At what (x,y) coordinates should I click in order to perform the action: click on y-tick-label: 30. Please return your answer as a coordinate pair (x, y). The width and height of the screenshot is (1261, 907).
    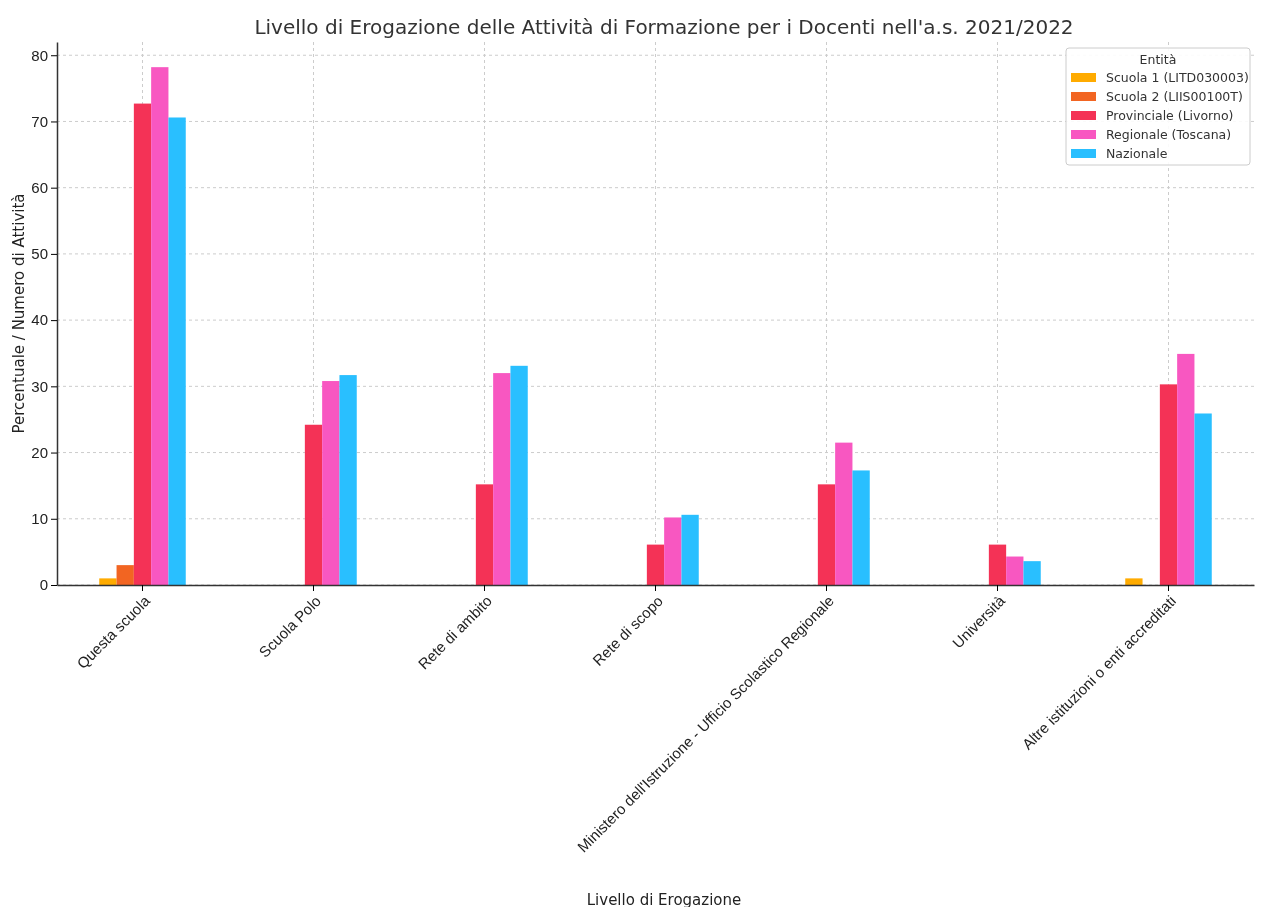
    Looking at the image, I should click on (39, 386).